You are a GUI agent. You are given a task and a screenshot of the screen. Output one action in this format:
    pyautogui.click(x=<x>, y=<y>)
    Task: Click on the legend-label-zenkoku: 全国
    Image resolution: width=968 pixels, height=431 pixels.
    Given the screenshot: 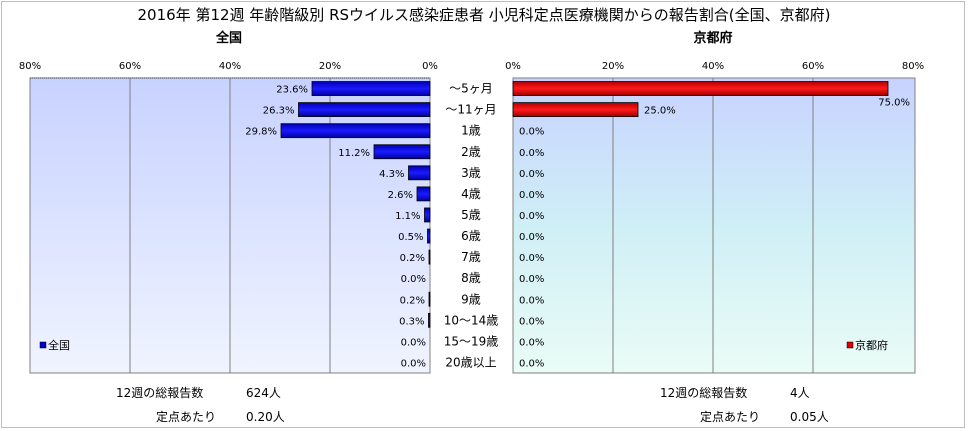 What is the action you would take?
    pyautogui.click(x=59, y=345)
    